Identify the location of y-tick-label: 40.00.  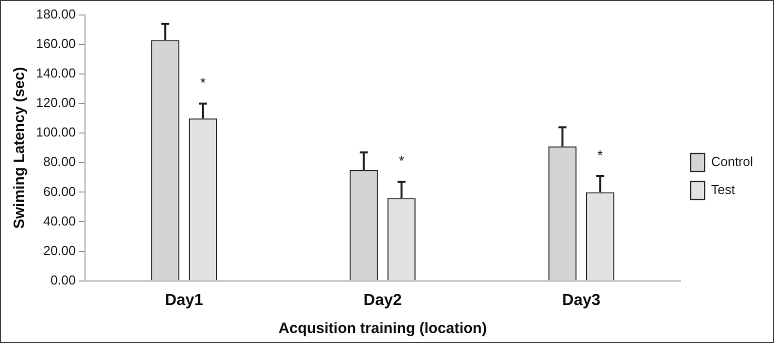
(59, 220).